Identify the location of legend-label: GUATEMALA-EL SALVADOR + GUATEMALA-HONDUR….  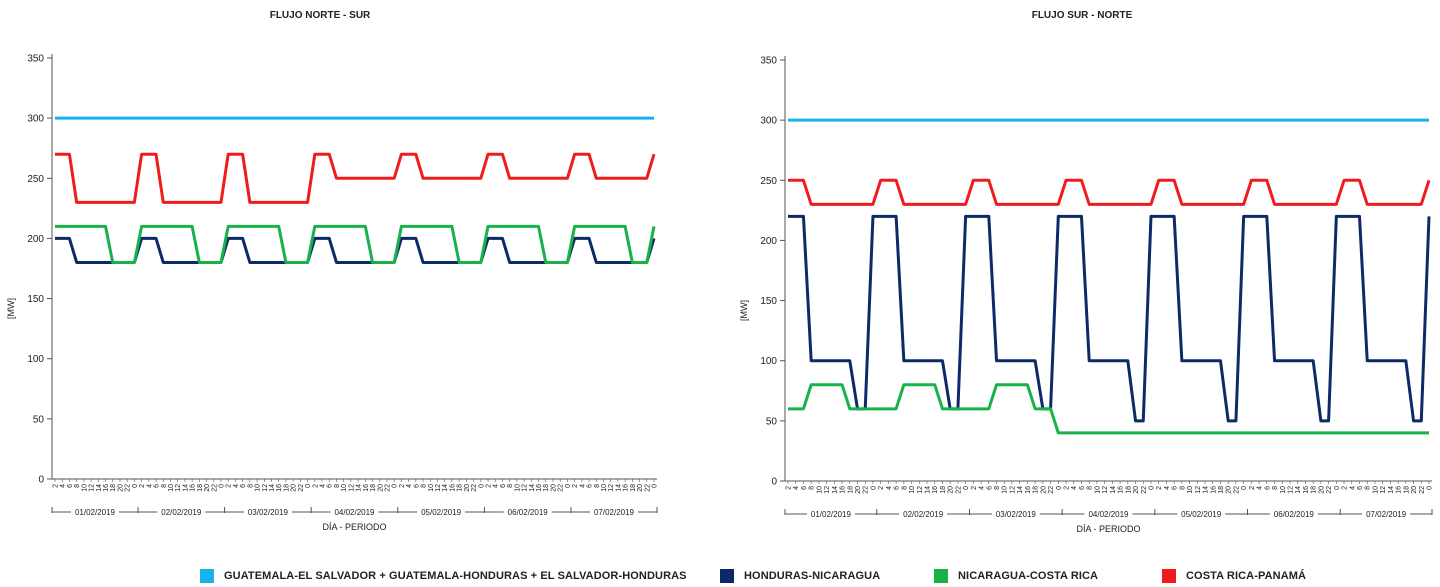
(455, 576).